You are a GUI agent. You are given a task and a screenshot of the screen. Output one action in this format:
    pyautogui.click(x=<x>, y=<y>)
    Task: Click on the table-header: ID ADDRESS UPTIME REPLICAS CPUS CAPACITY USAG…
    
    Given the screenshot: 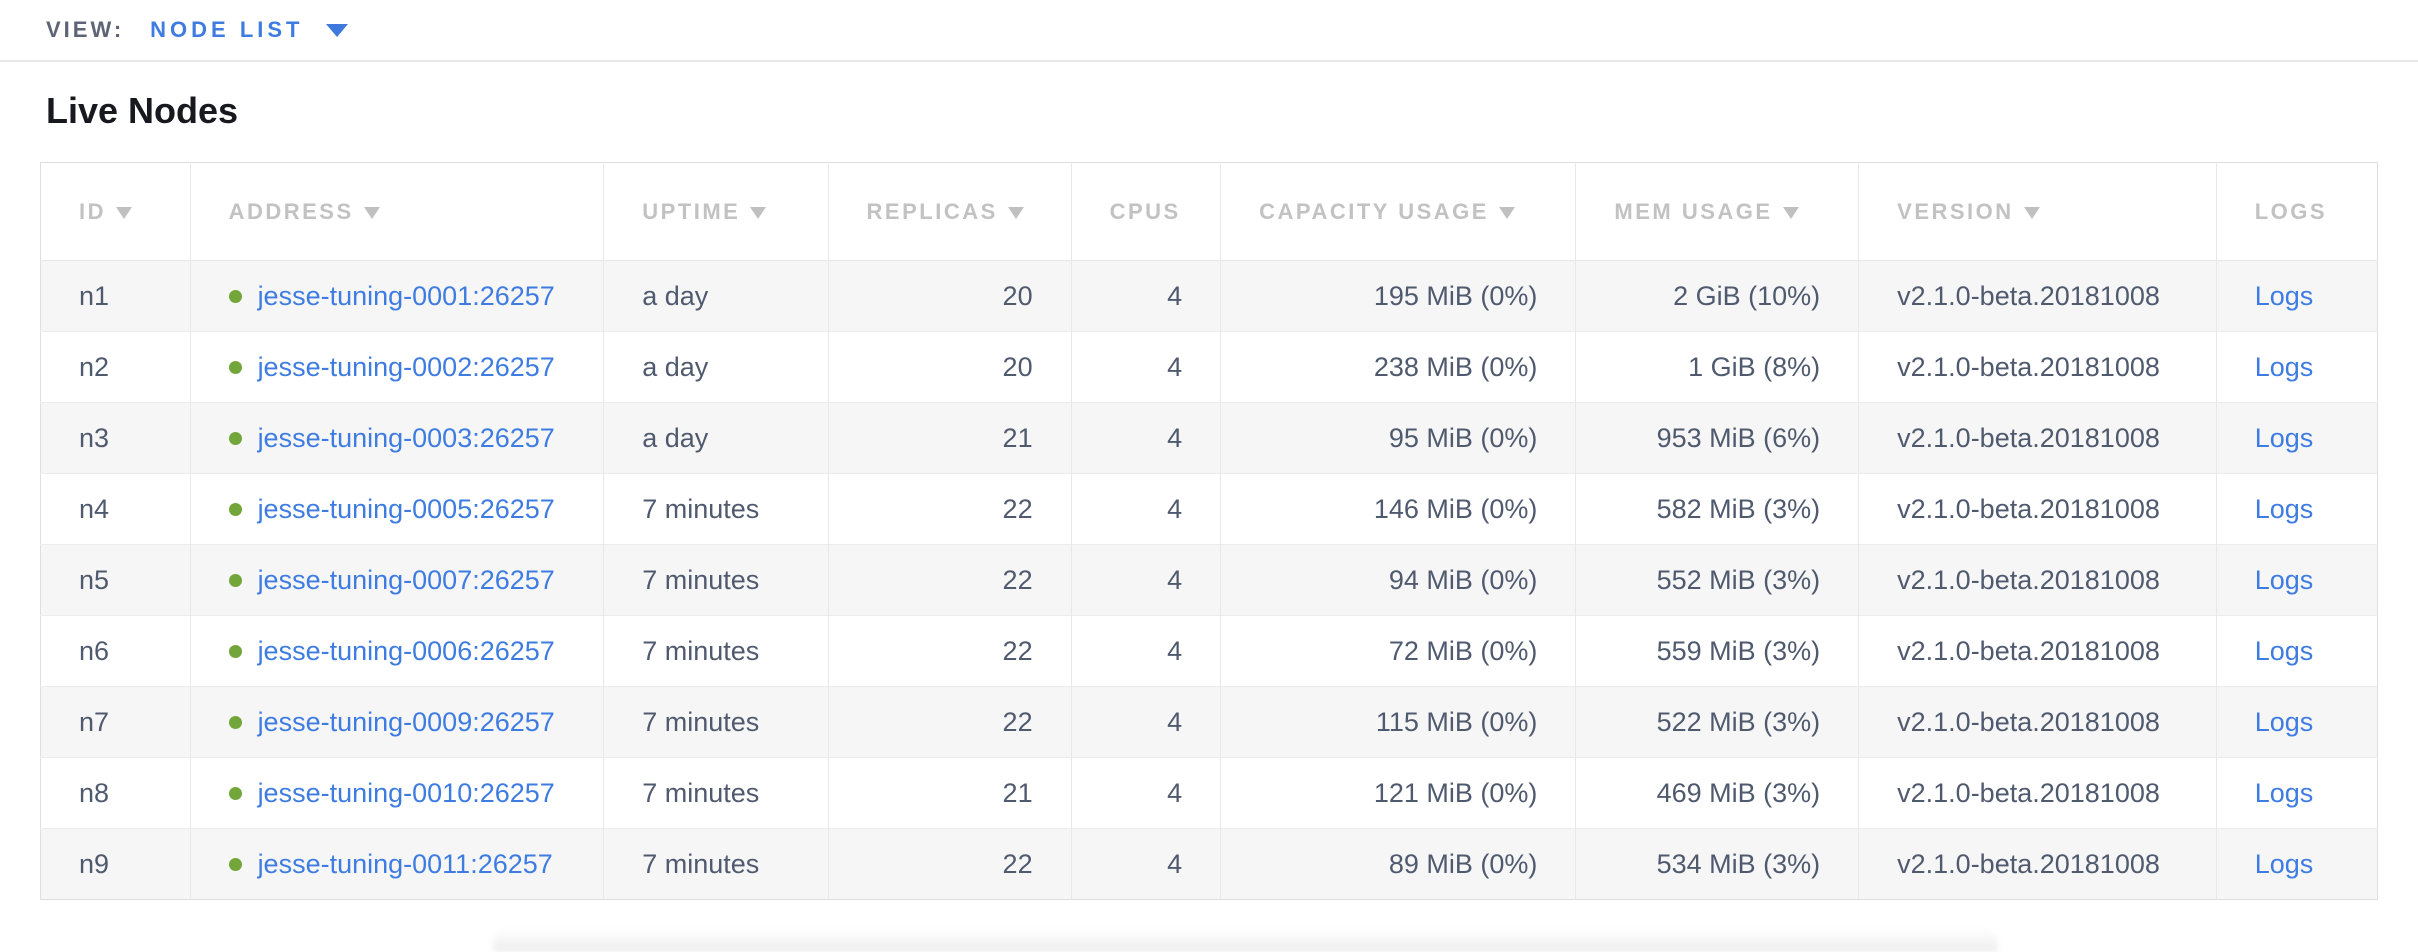 What is the action you would take?
    pyautogui.click(x=1209, y=211)
    